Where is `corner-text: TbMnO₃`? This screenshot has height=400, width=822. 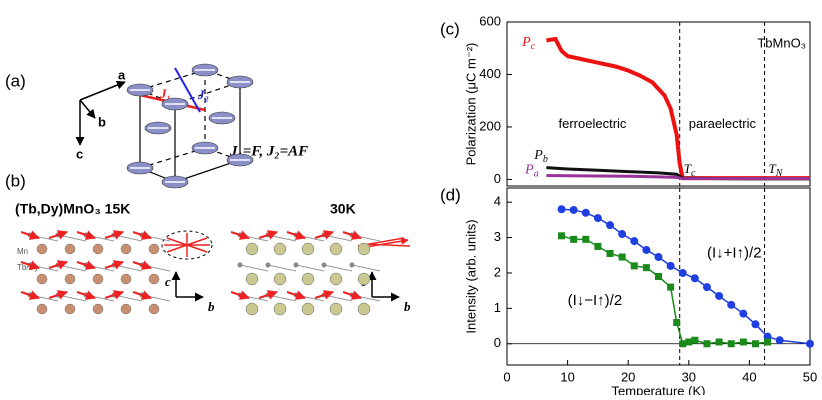
corner-text: TbMnO₃ is located at coordinates (781, 42).